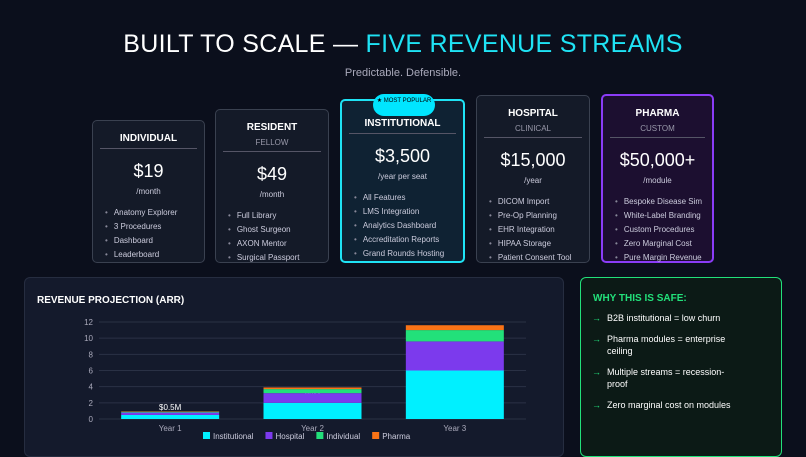 This screenshot has height=457, width=806. I want to click on y-tick-label: 12, so click(88, 322).